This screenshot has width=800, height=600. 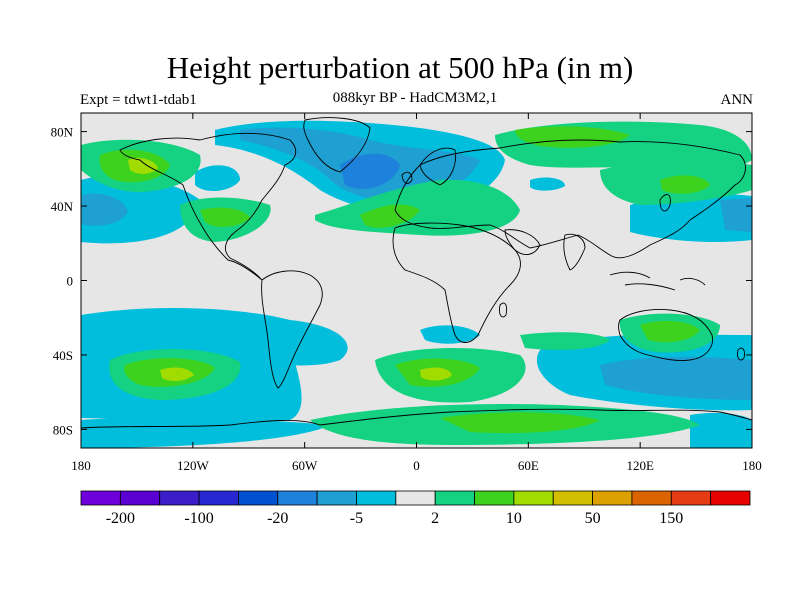 I want to click on colorbar-label: -100, so click(x=198, y=518).